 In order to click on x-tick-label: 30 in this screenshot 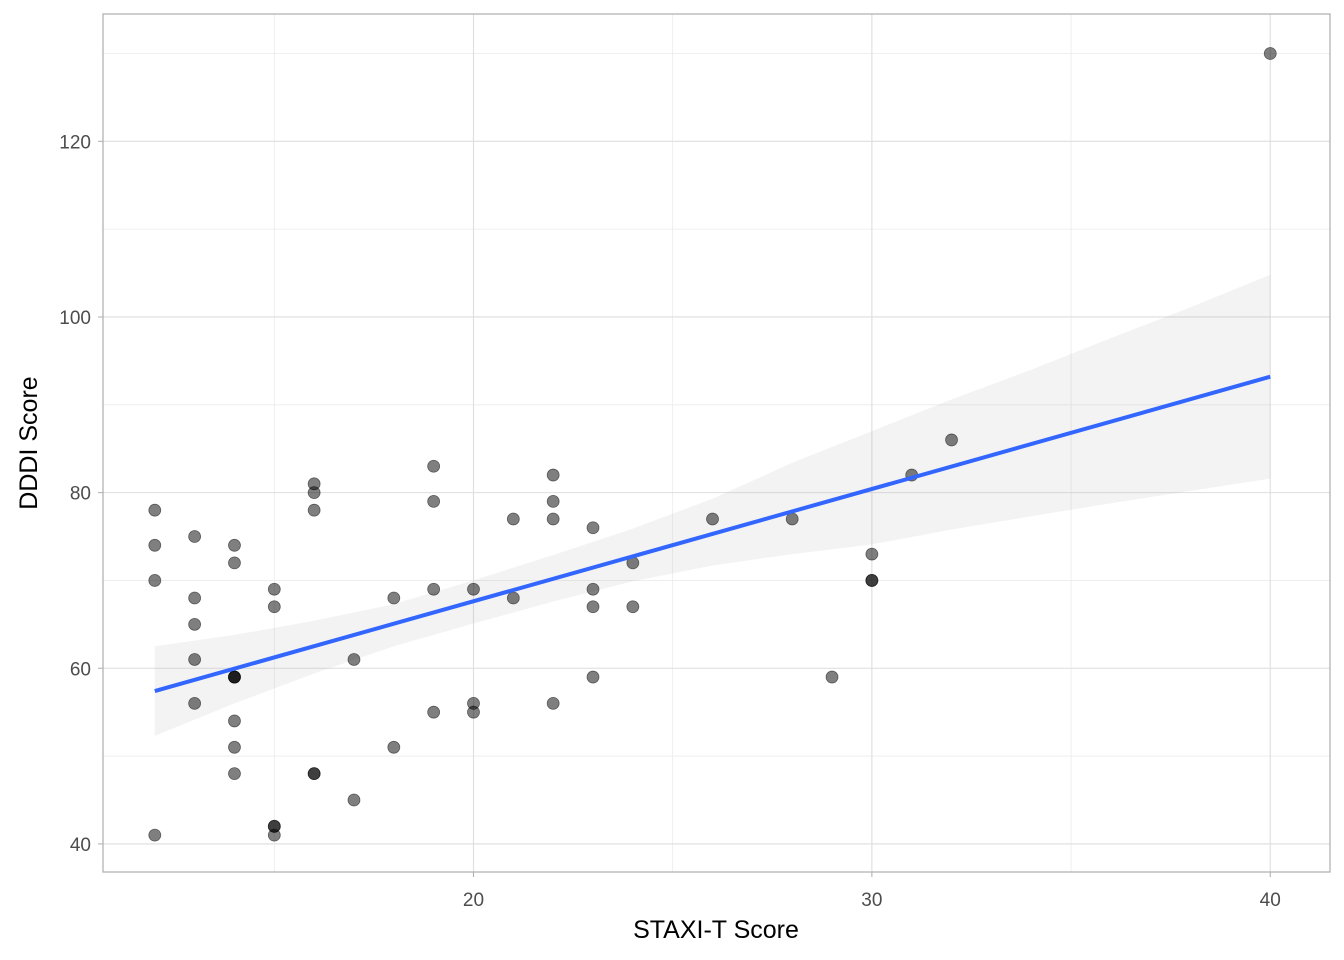, I will do `click(871, 900)`.